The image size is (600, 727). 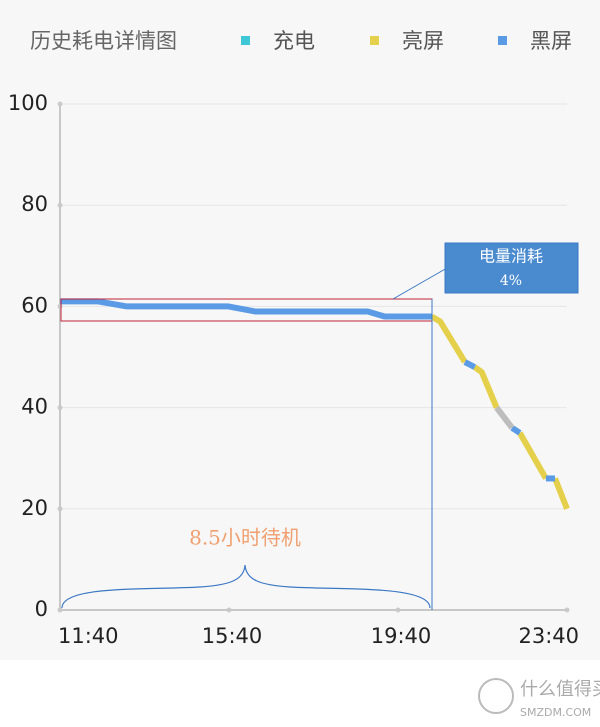 I want to click on watermark-site: SMZDM.COM, so click(x=555, y=712).